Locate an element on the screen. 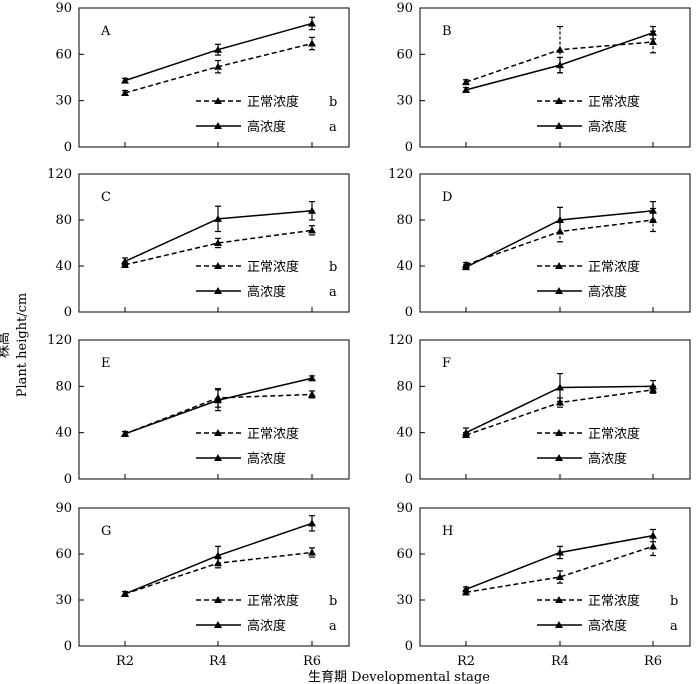  panel-f-frame is located at coordinates (555, 409).